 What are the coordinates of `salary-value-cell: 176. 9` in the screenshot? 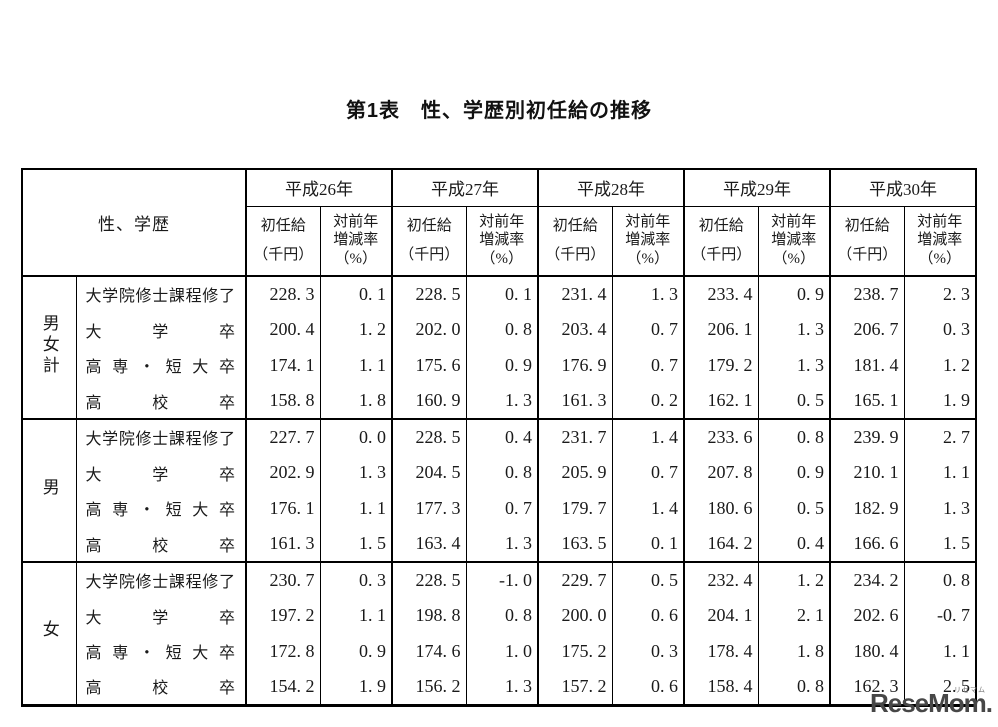 It's located at (574, 365).